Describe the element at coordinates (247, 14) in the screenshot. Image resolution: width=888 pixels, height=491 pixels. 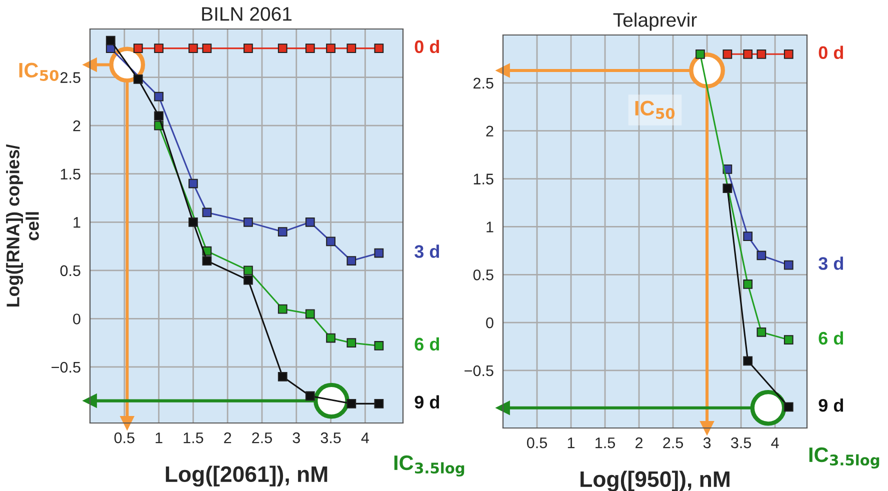
I see `chart-title: BILN 2061` at that location.